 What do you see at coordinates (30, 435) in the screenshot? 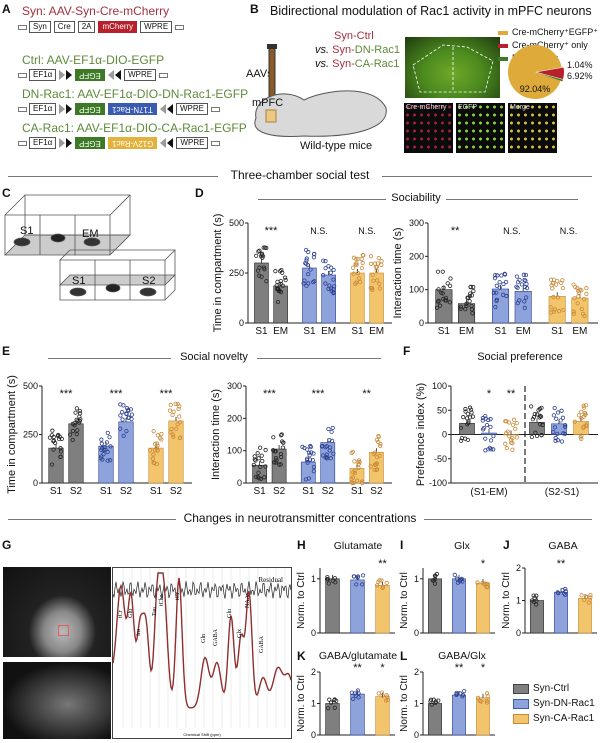
I see `y-tick-label: 250` at bounding box center [30, 435].